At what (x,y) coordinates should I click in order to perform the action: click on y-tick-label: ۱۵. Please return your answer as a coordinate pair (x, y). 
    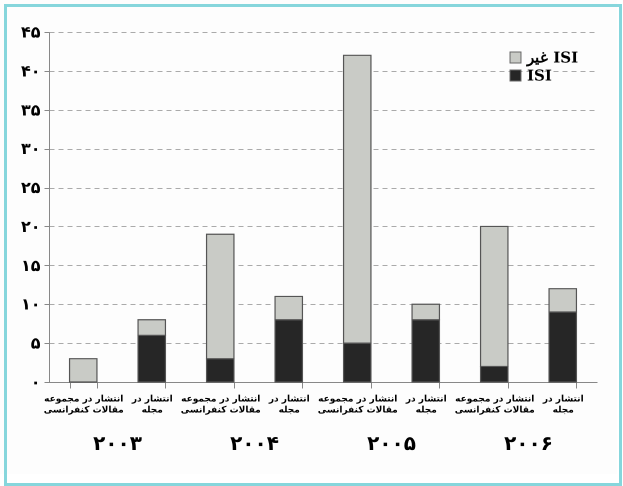
    Looking at the image, I should click on (30, 265).